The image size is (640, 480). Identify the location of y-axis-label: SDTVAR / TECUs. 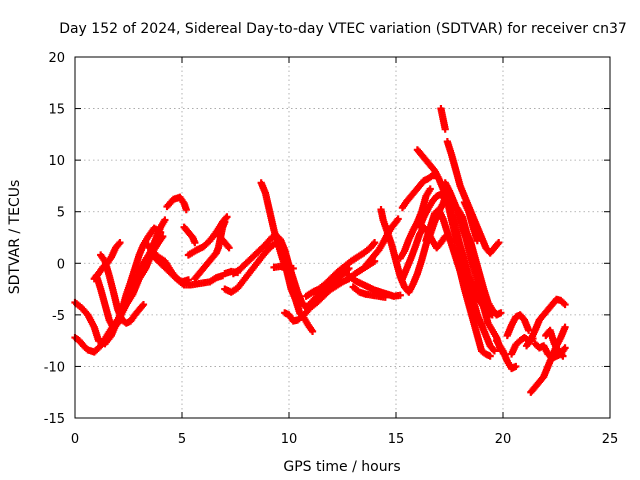
(15, 237).